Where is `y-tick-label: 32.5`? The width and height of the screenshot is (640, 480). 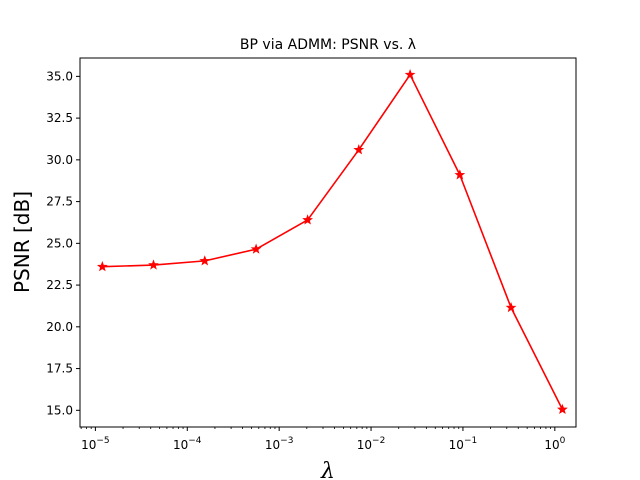
y-tick-label: 32.5 is located at coordinates (59, 118).